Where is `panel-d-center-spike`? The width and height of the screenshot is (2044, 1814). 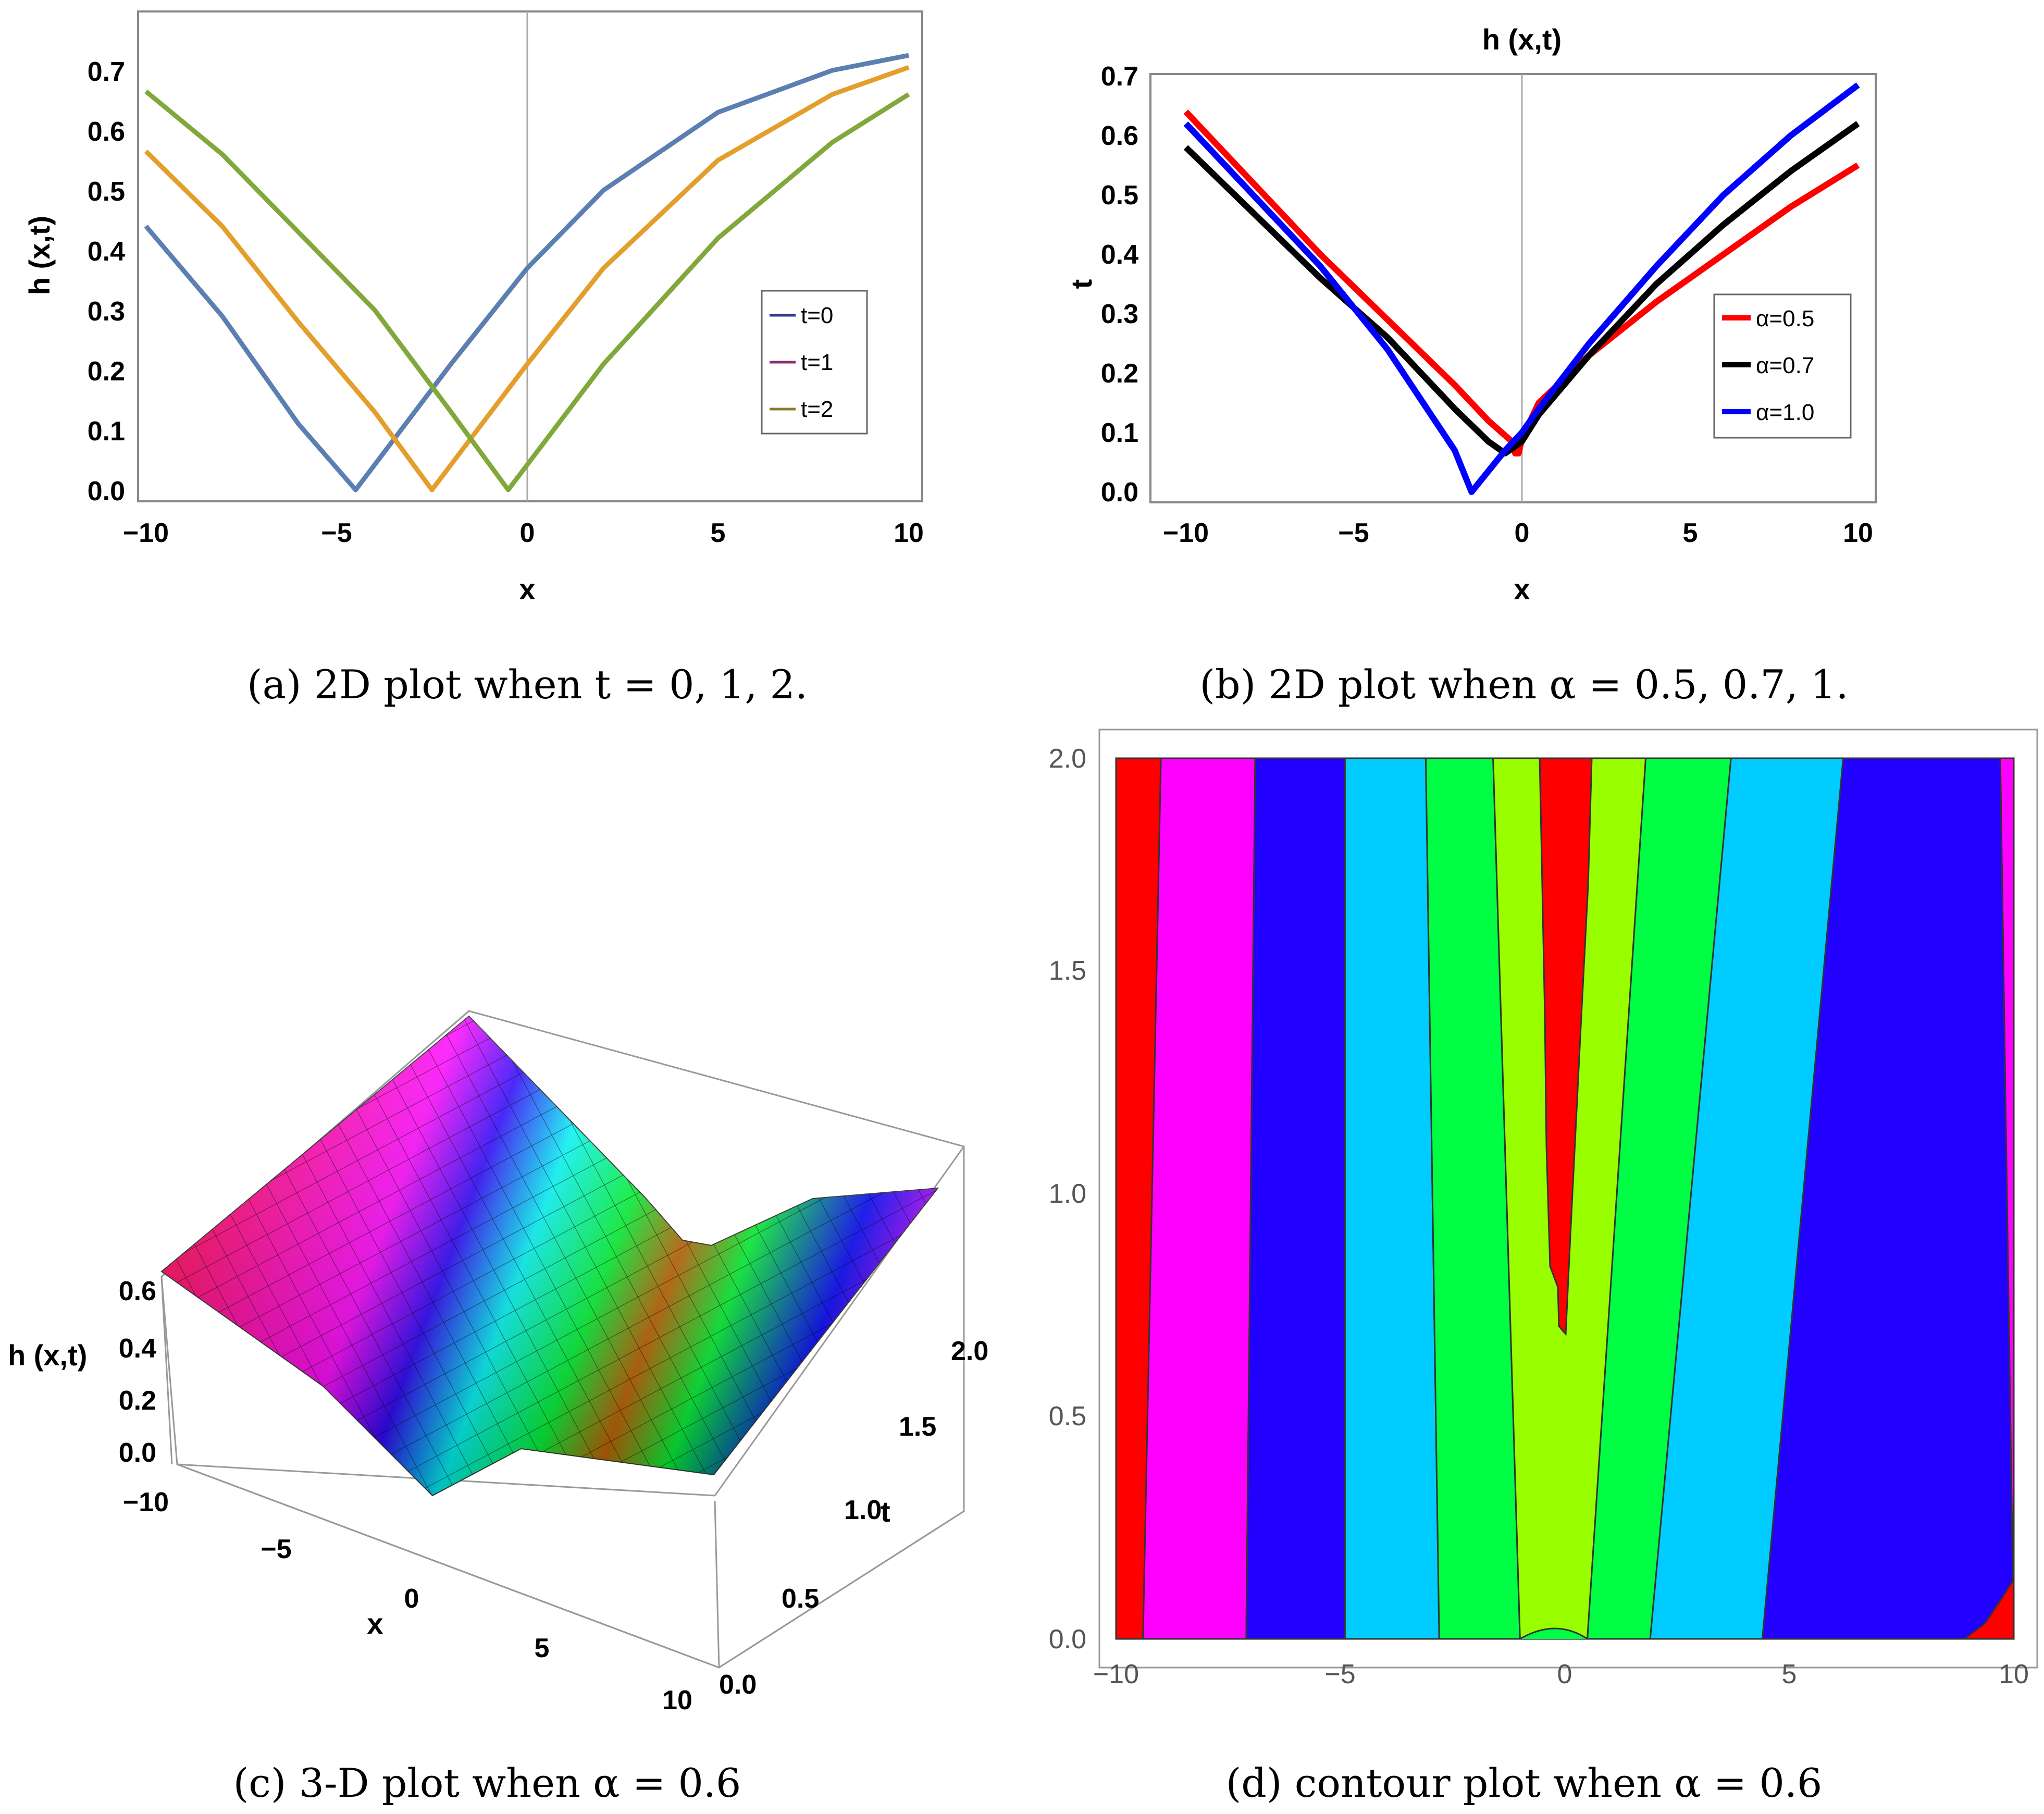 panel-d-center-spike is located at coordinates (1566, 1046).